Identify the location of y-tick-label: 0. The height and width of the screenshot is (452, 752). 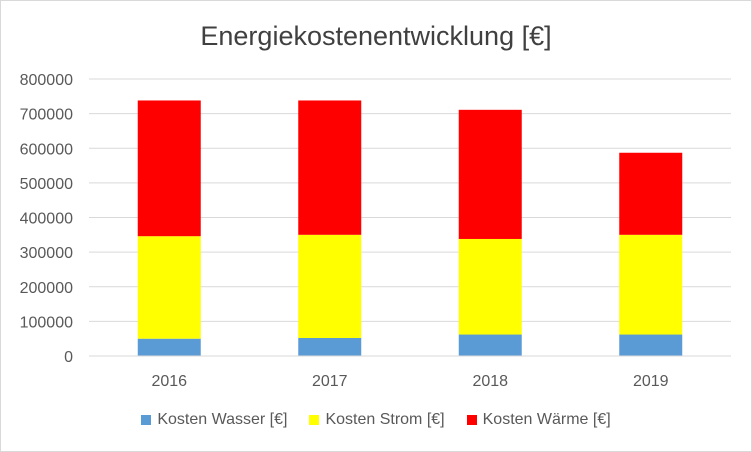
(68, 357).